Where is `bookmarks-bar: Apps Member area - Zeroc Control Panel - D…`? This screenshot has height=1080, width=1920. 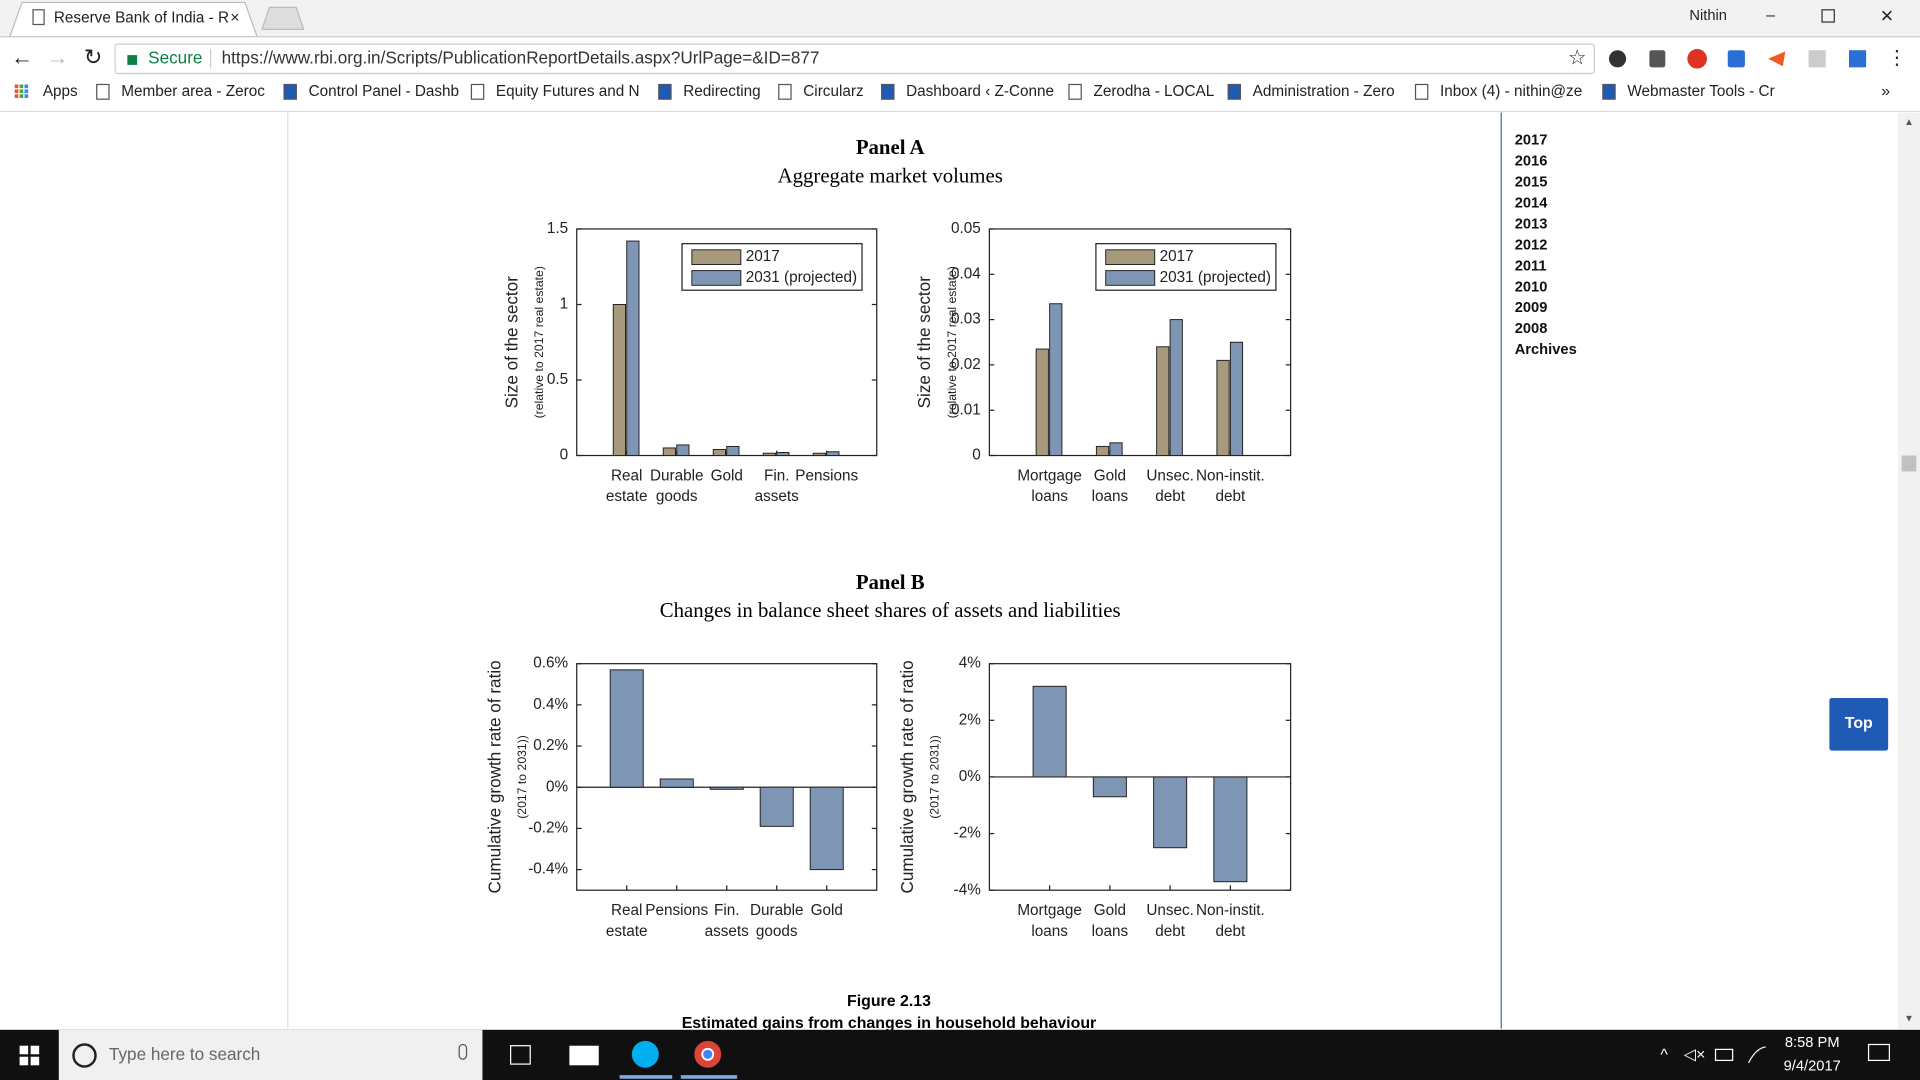
bookmarks-bar: Apps Member area - Zeroc Control Panel - D… is located at coordinates (952, 91).